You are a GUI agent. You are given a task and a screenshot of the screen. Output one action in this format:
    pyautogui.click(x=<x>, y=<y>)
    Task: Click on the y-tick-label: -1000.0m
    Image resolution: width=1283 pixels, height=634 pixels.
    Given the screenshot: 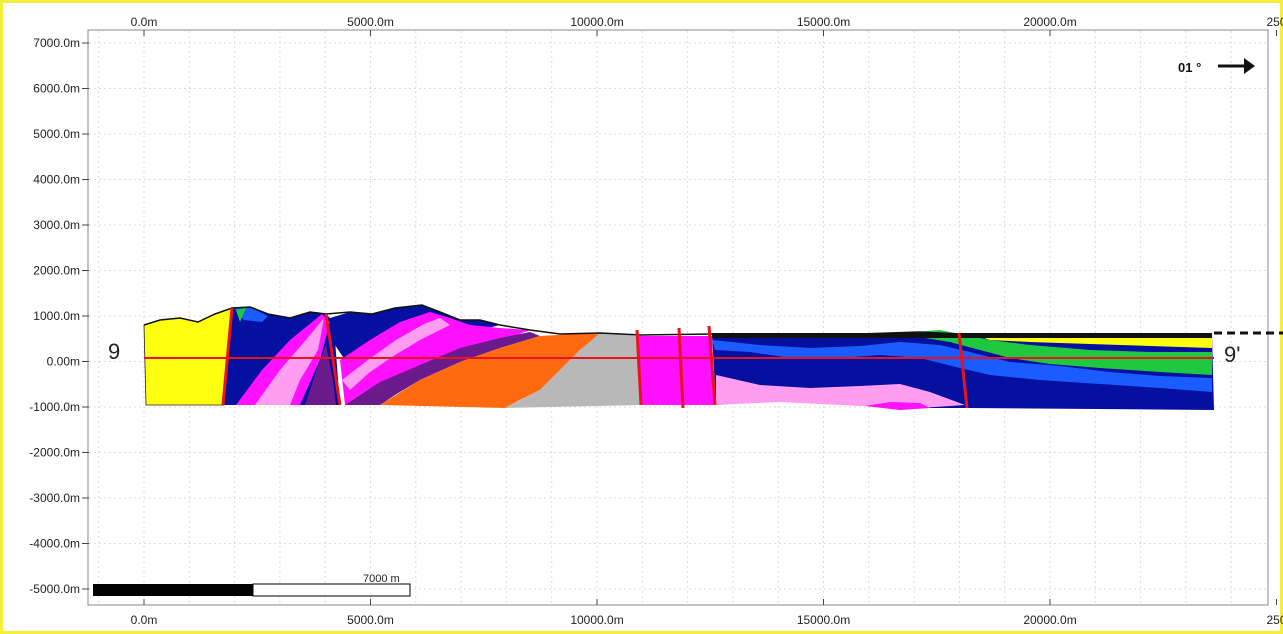 What is the action you would take?
    pyautogui.click(x=54, y=407)
    